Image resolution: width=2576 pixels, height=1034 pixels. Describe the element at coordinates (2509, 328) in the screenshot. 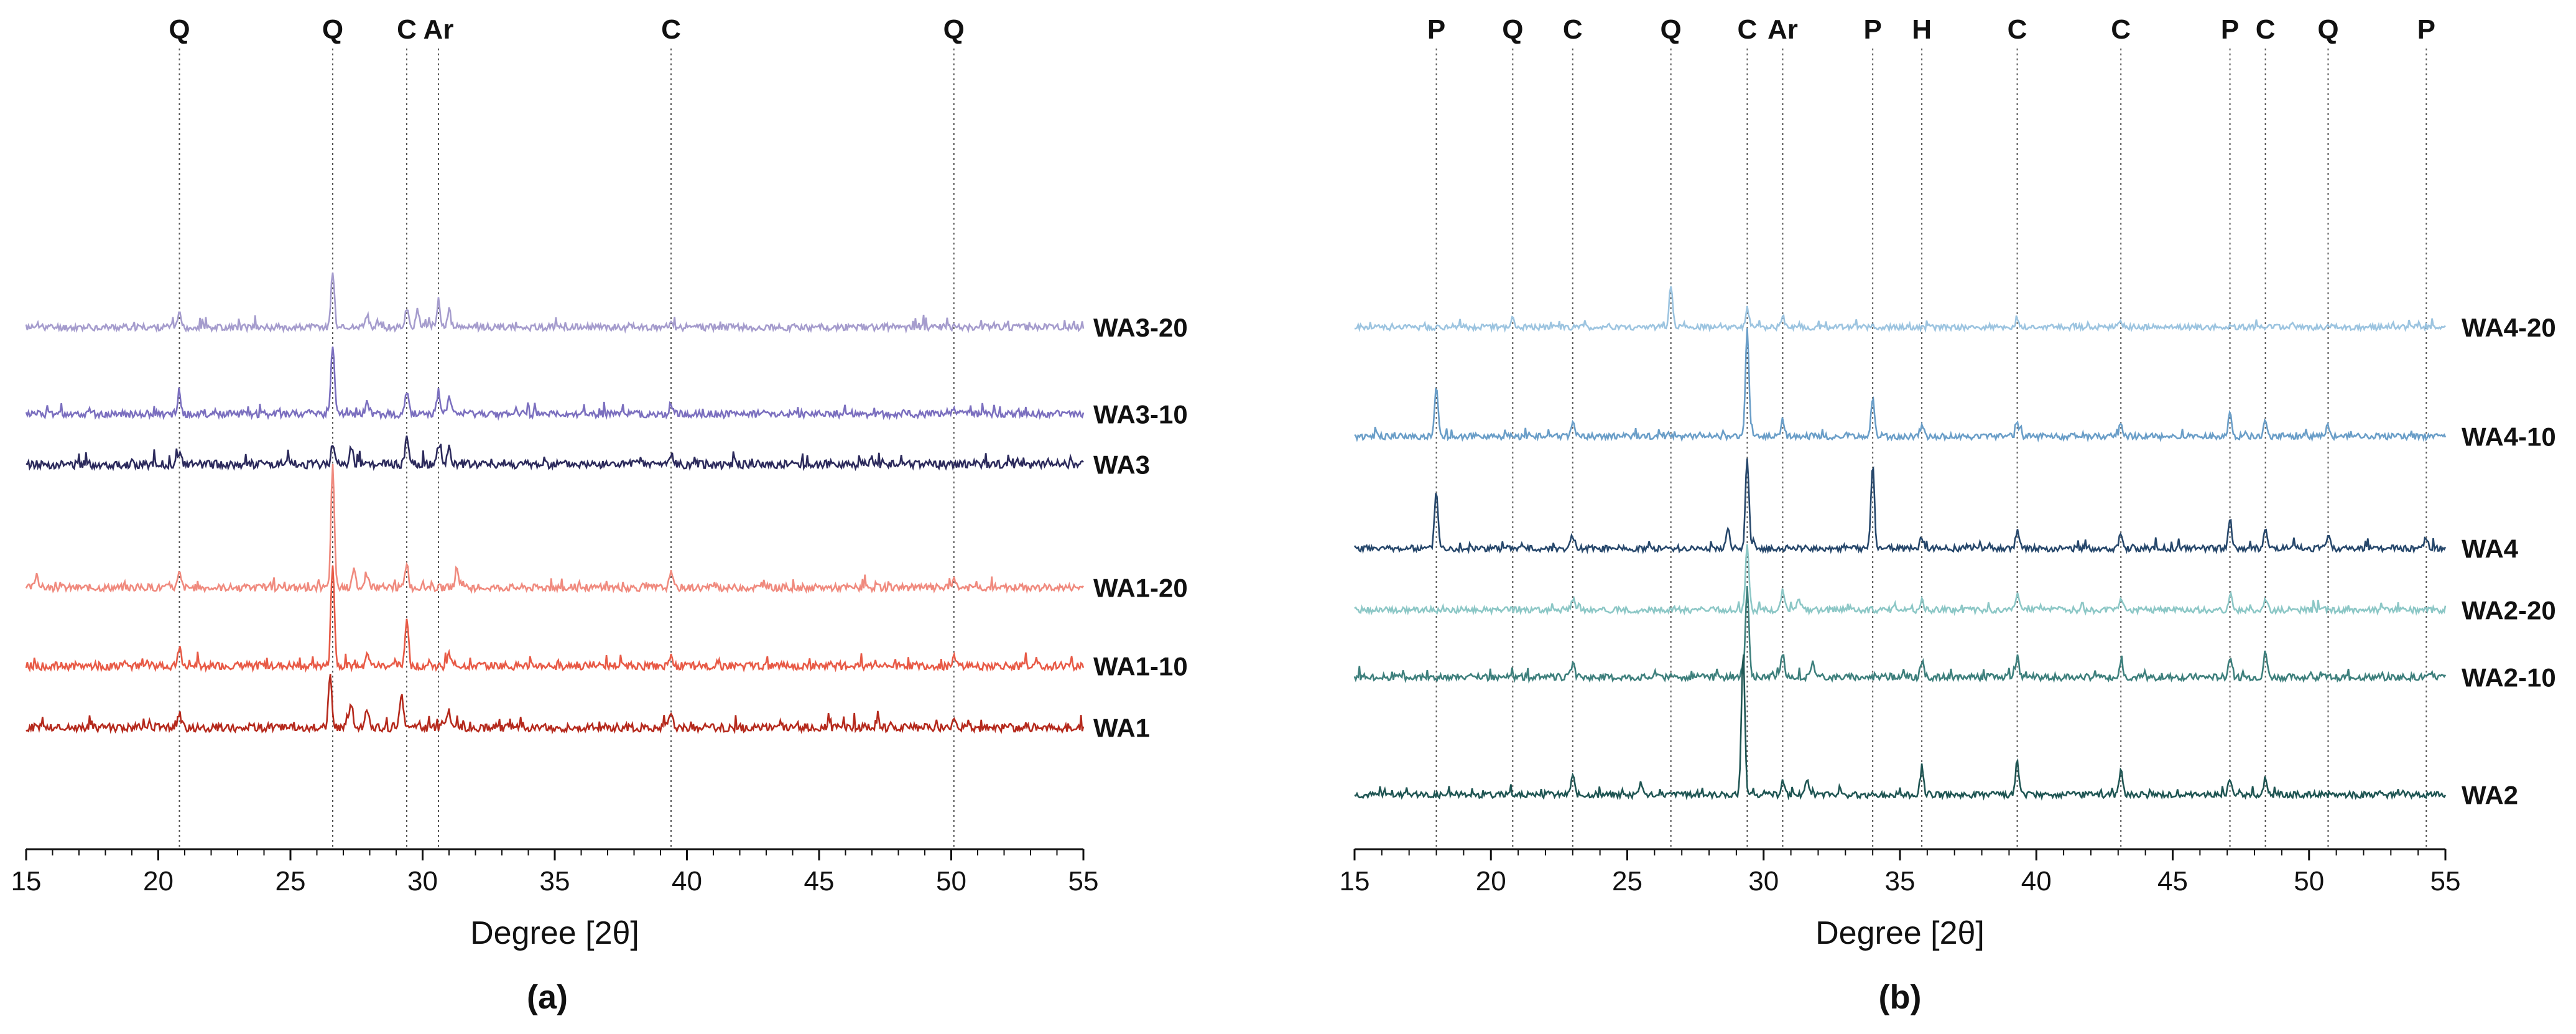

I see `series-label-wa4-20: WA4-20` at that location.